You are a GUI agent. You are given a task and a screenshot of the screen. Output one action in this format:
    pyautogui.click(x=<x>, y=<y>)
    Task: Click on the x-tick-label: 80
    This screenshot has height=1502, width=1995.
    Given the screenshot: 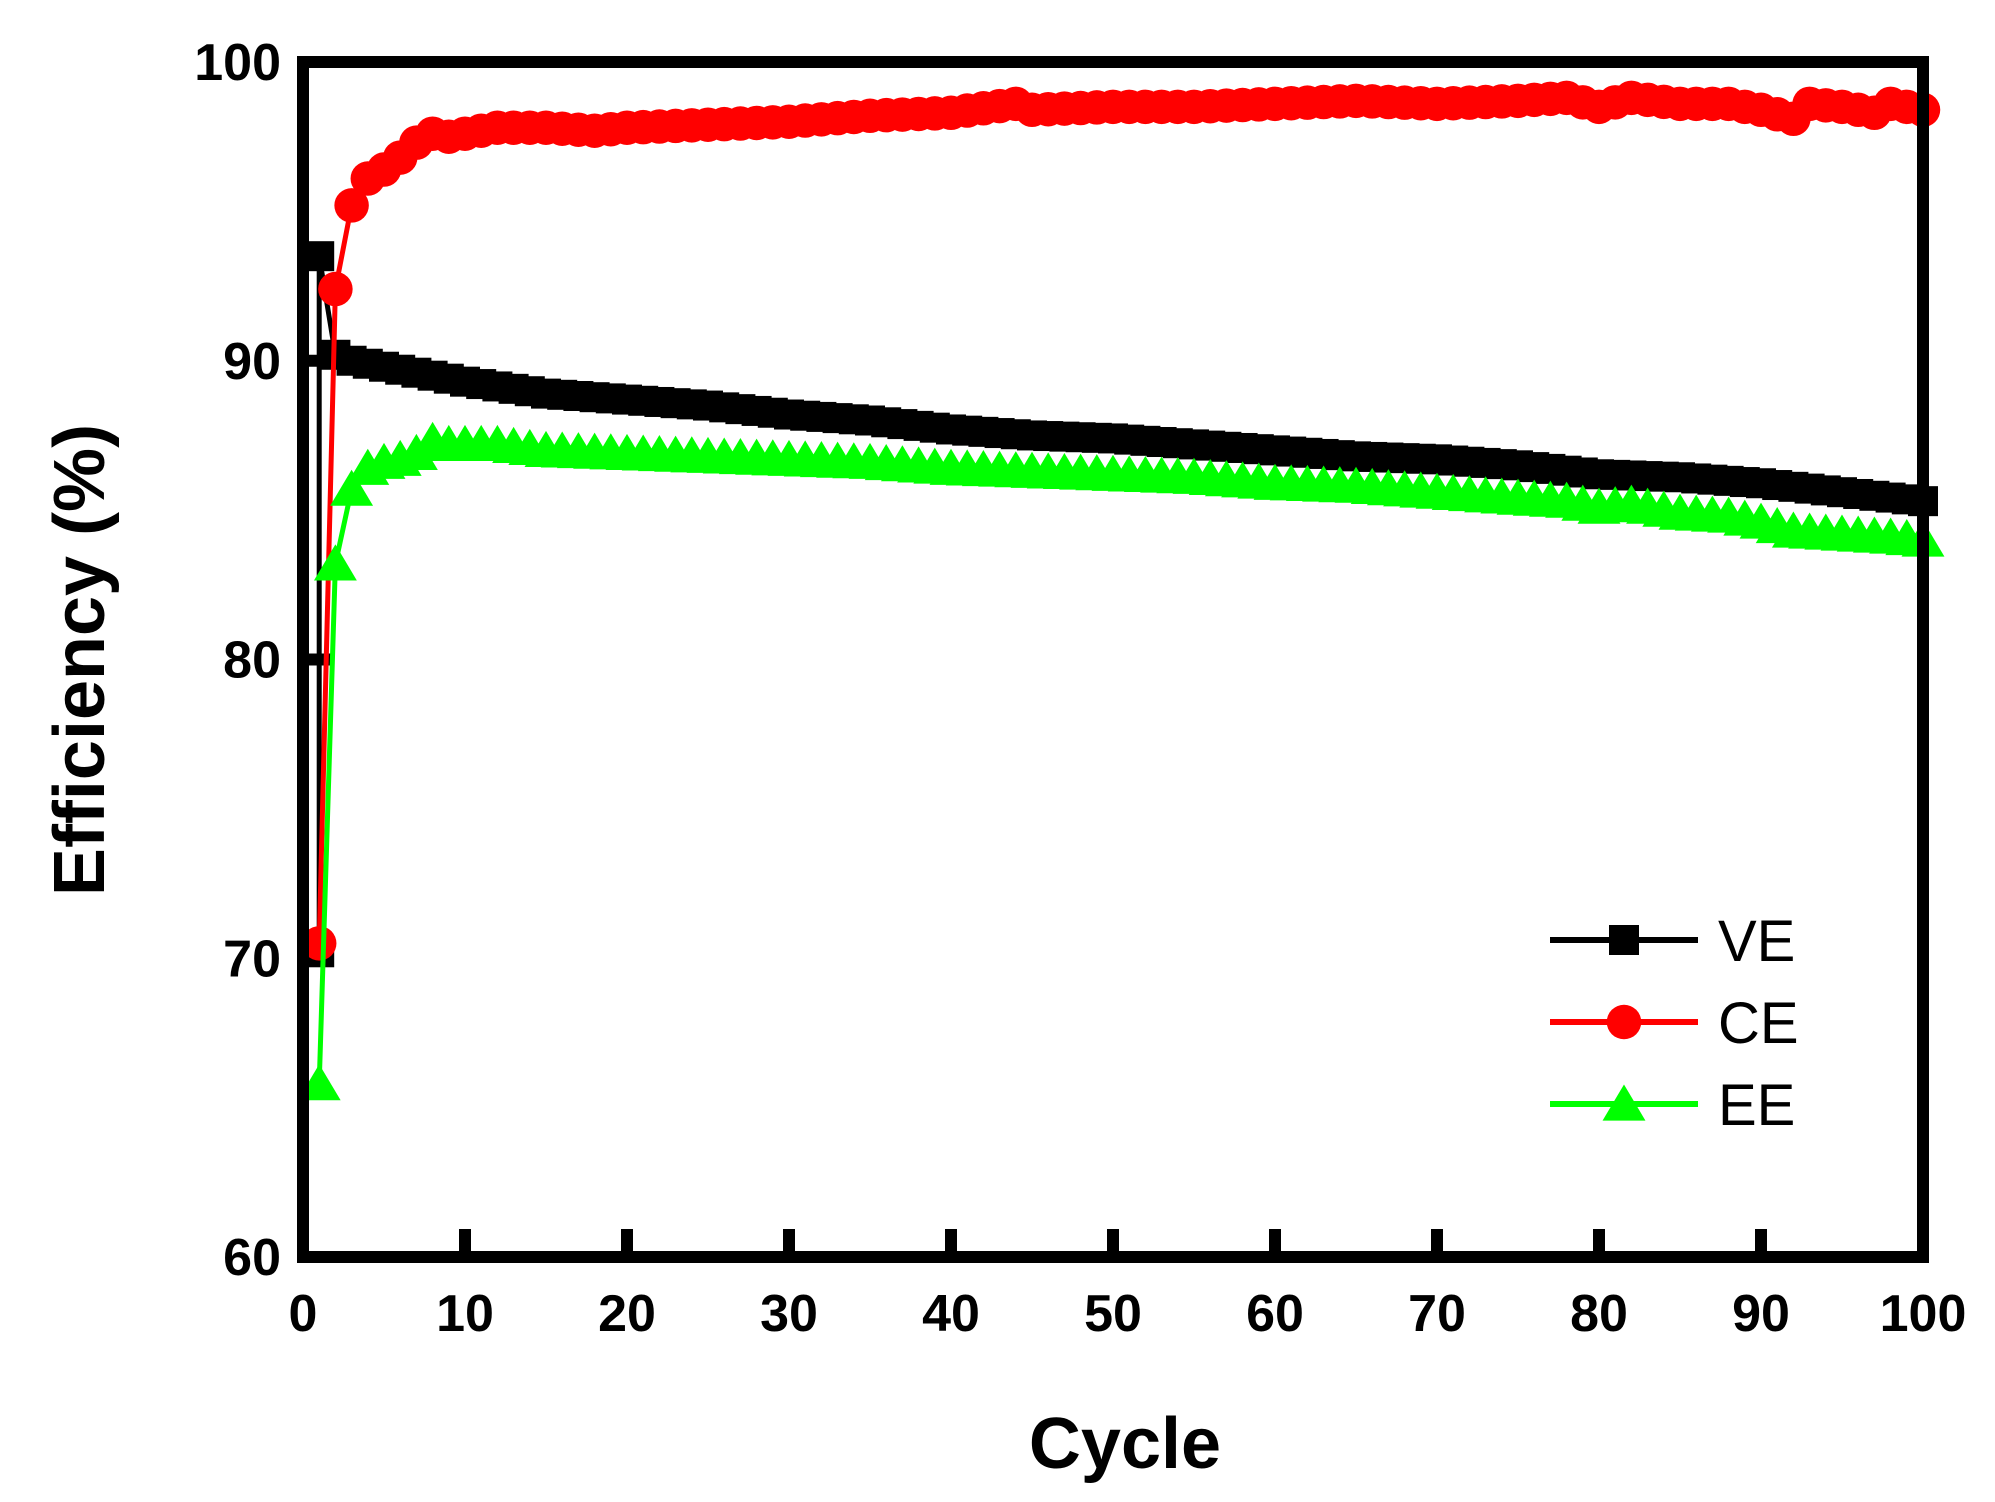 What is the action you would take?
    pyautogui.click(x=1599, y=1314)
    